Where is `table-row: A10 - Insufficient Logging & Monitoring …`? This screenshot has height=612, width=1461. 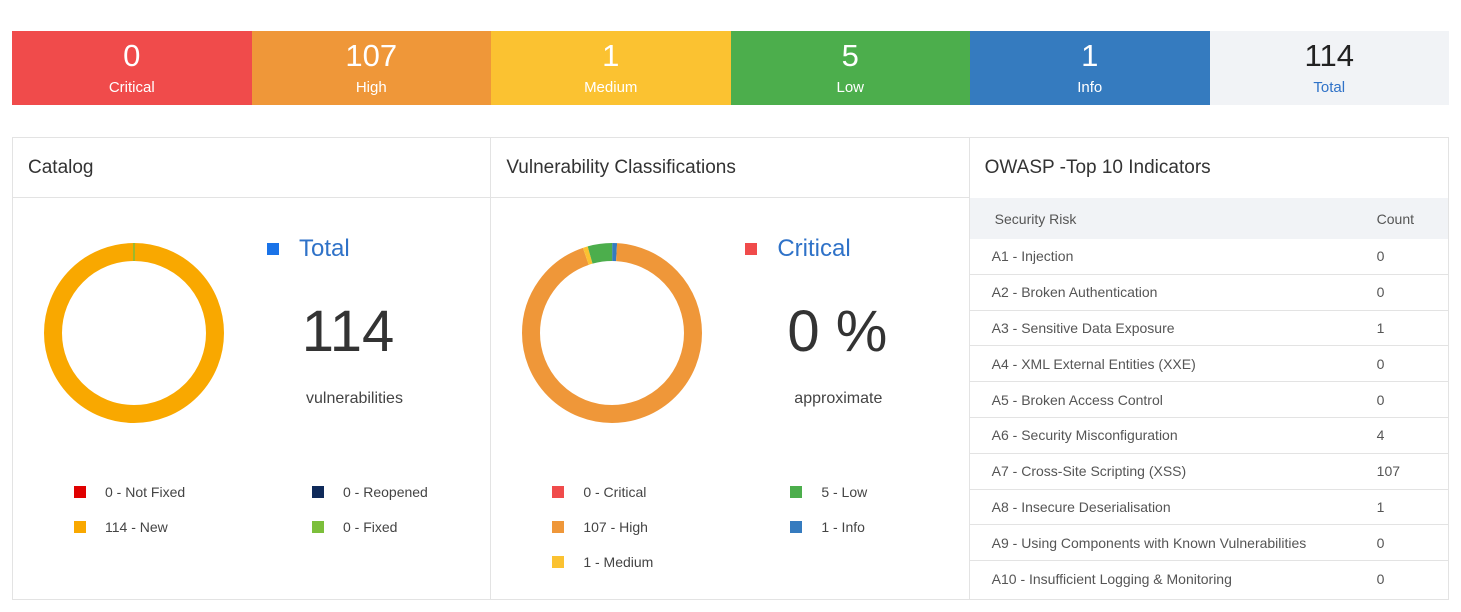 table-row: A10 - Insufficient Logging & Monitoring … is located at coordinates (1209, 579).